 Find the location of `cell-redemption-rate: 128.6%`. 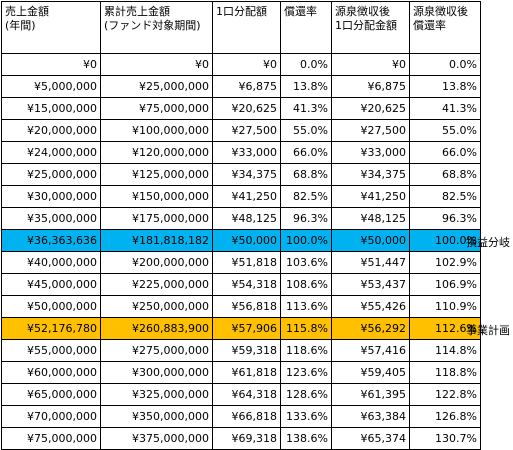

cell-redemption-rate: 128.6% is located at coordinates (306, 394).